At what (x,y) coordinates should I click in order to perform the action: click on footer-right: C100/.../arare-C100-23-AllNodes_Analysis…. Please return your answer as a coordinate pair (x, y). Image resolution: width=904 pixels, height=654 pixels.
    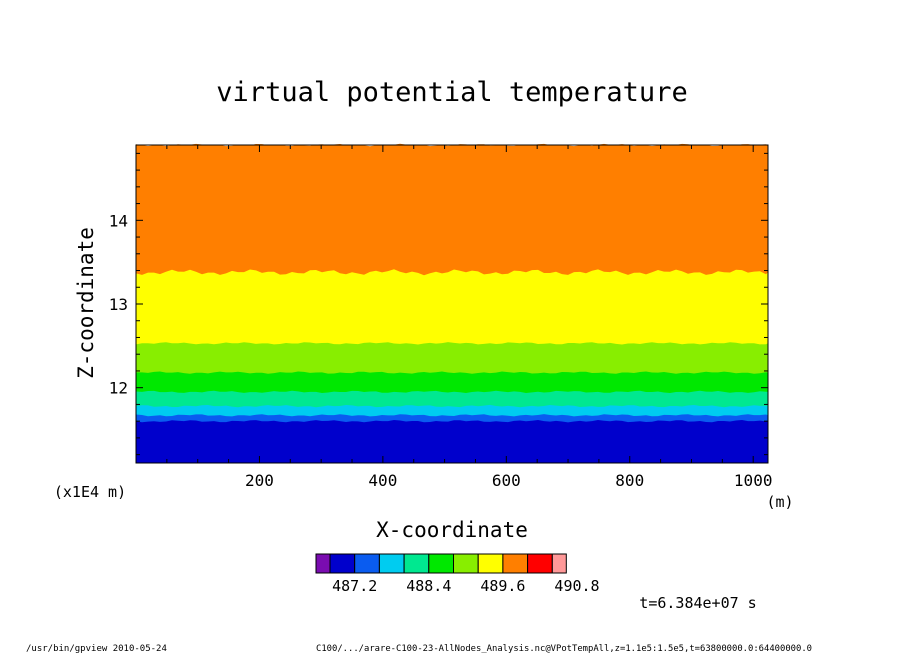
    Looking at the image, I should click on (564, 649).